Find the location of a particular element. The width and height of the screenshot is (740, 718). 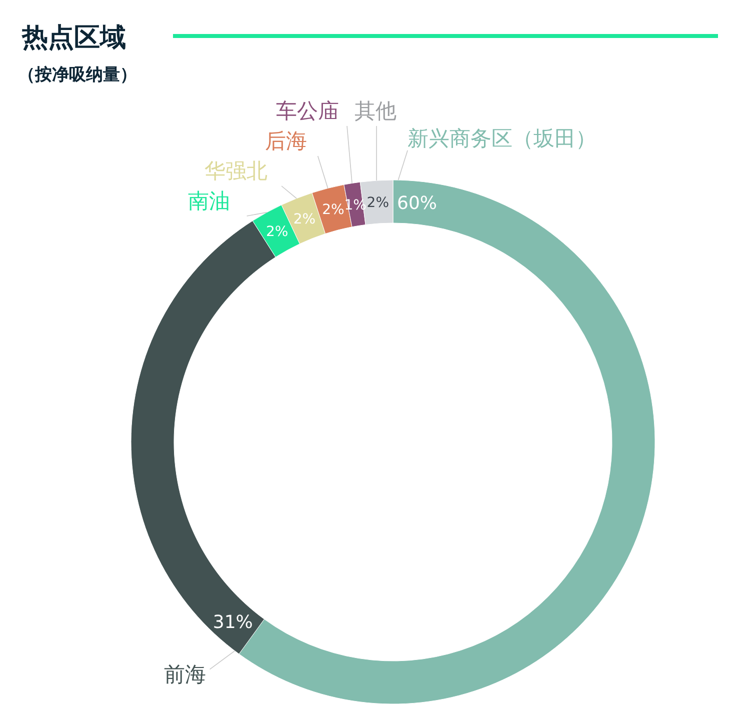

data-label: 60% is located at coordinates (417, 203).